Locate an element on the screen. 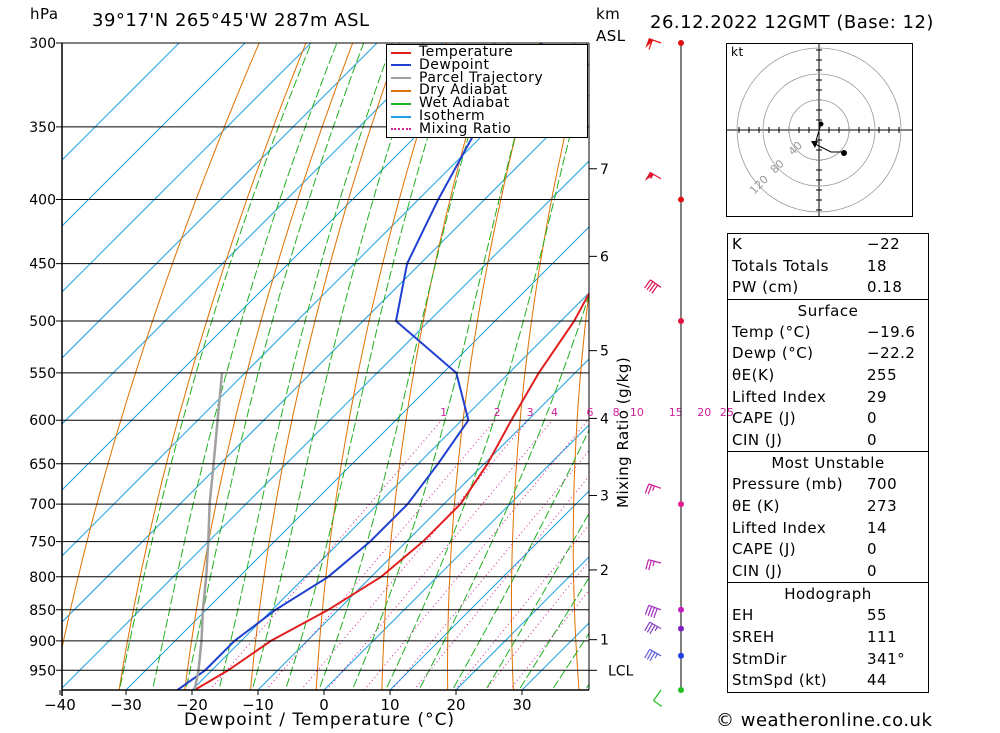 Image resolution: width=1000 pixels, height=733 pixels. x-tick-label: 0 is located at coordinates (324, 705).